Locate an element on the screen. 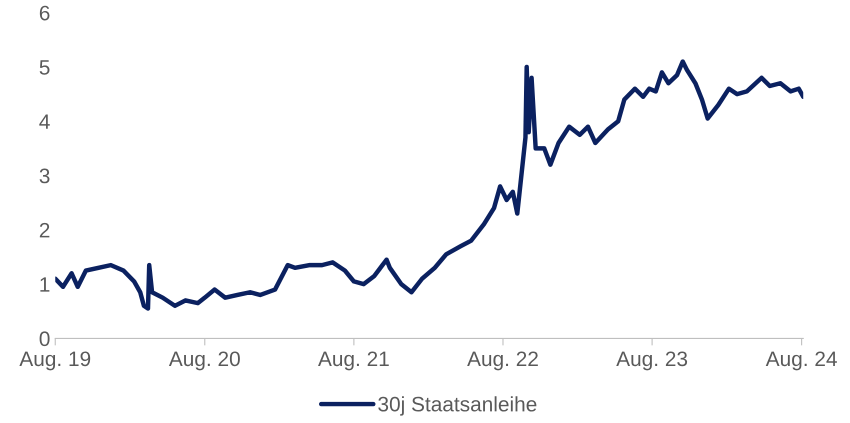 The image size is (850, 423). y-tick-label: 5 is located at coordinates (45, 67).